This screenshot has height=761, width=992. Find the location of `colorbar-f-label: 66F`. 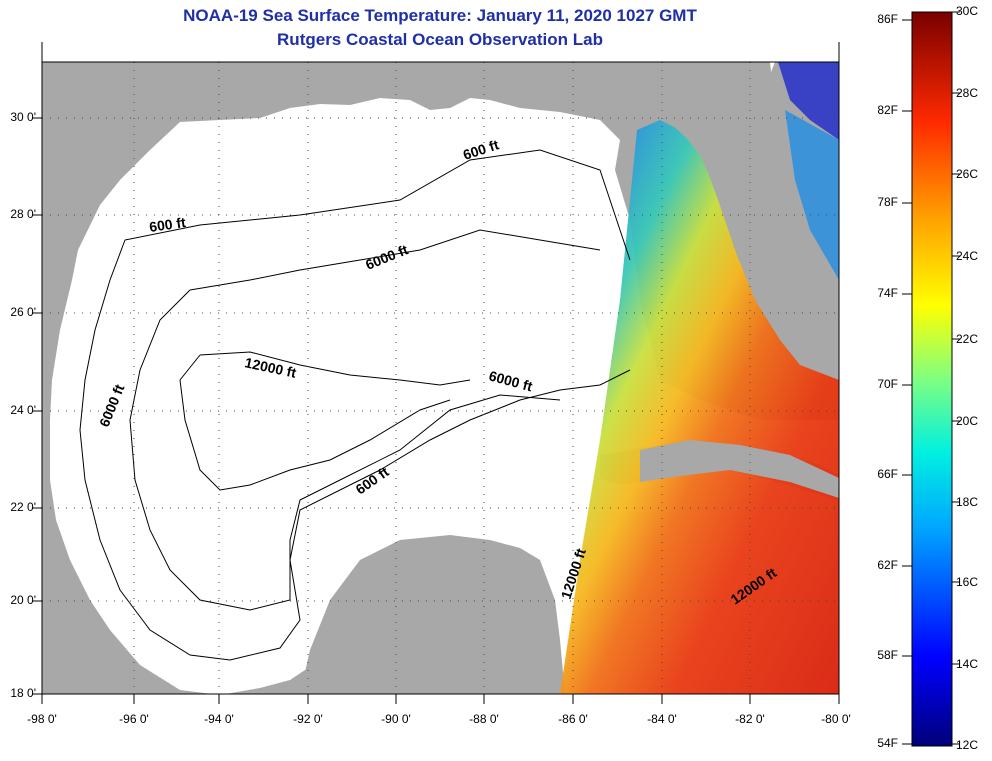

colorbar-f-label: 66F is located at coordinates (887, 474).